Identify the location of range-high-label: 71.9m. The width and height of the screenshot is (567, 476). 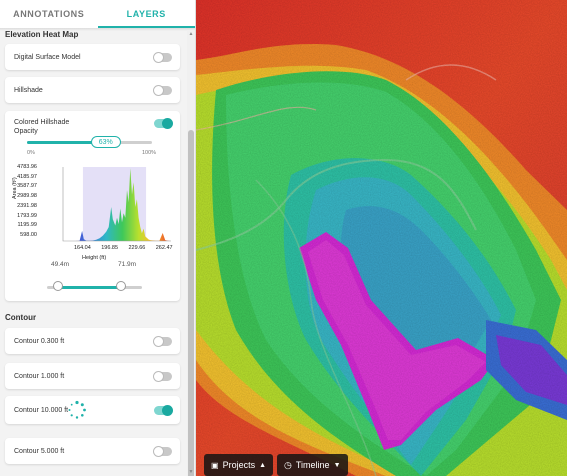
(127, 264).